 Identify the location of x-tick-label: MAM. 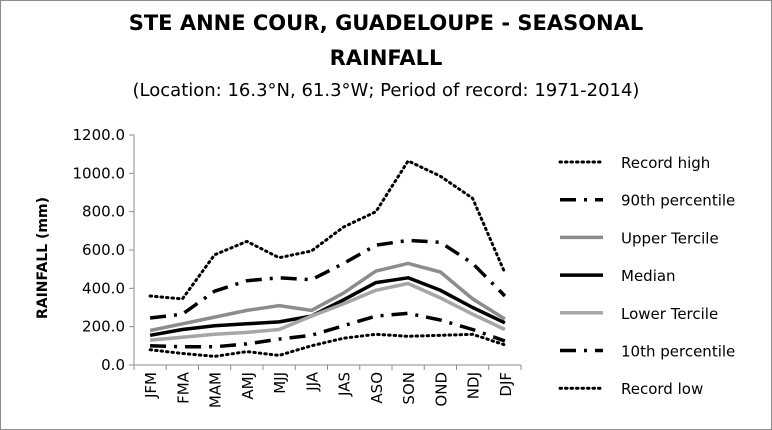
(216, 390).